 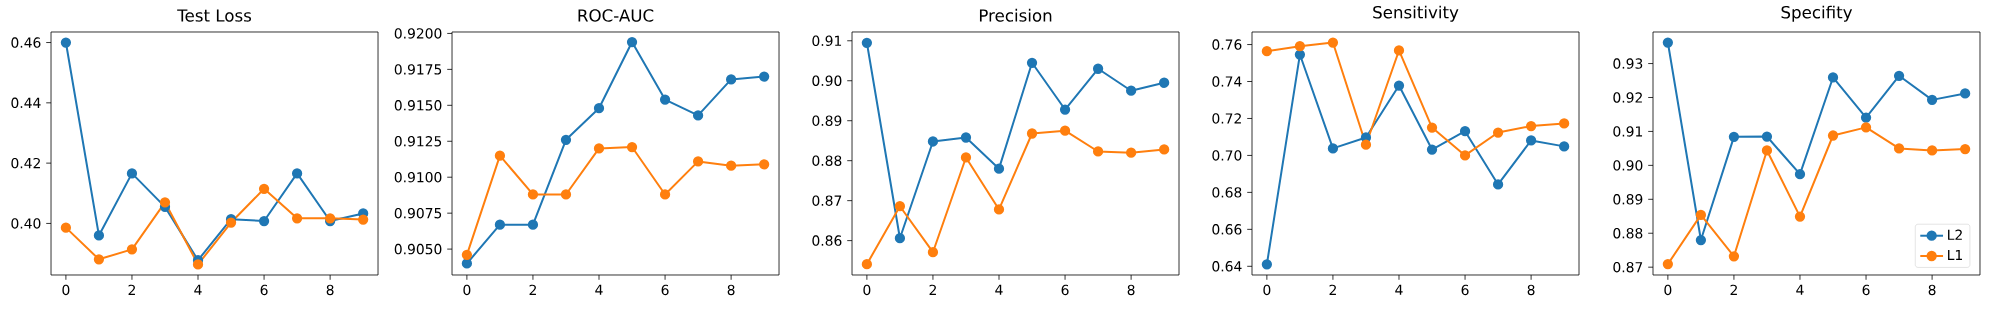 I want to click on y-tick-label: 0.70, so click(x=1227, y=155).